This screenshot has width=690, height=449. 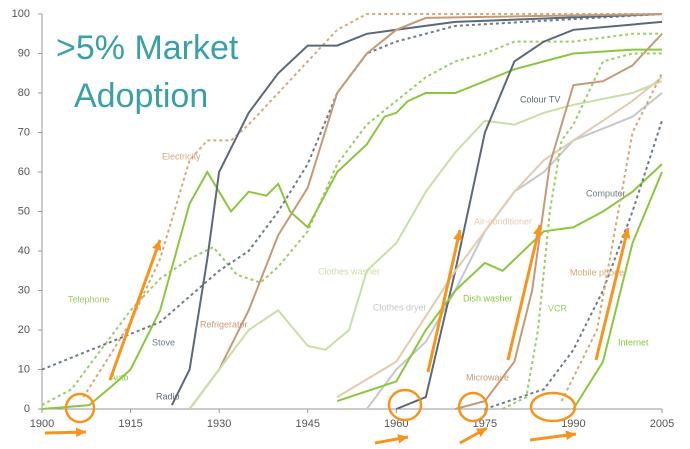 What do you see at coordinates (130, 424) in the screenshot?
I see `x-tick-label: 1915` at bounding box center [130, 424].